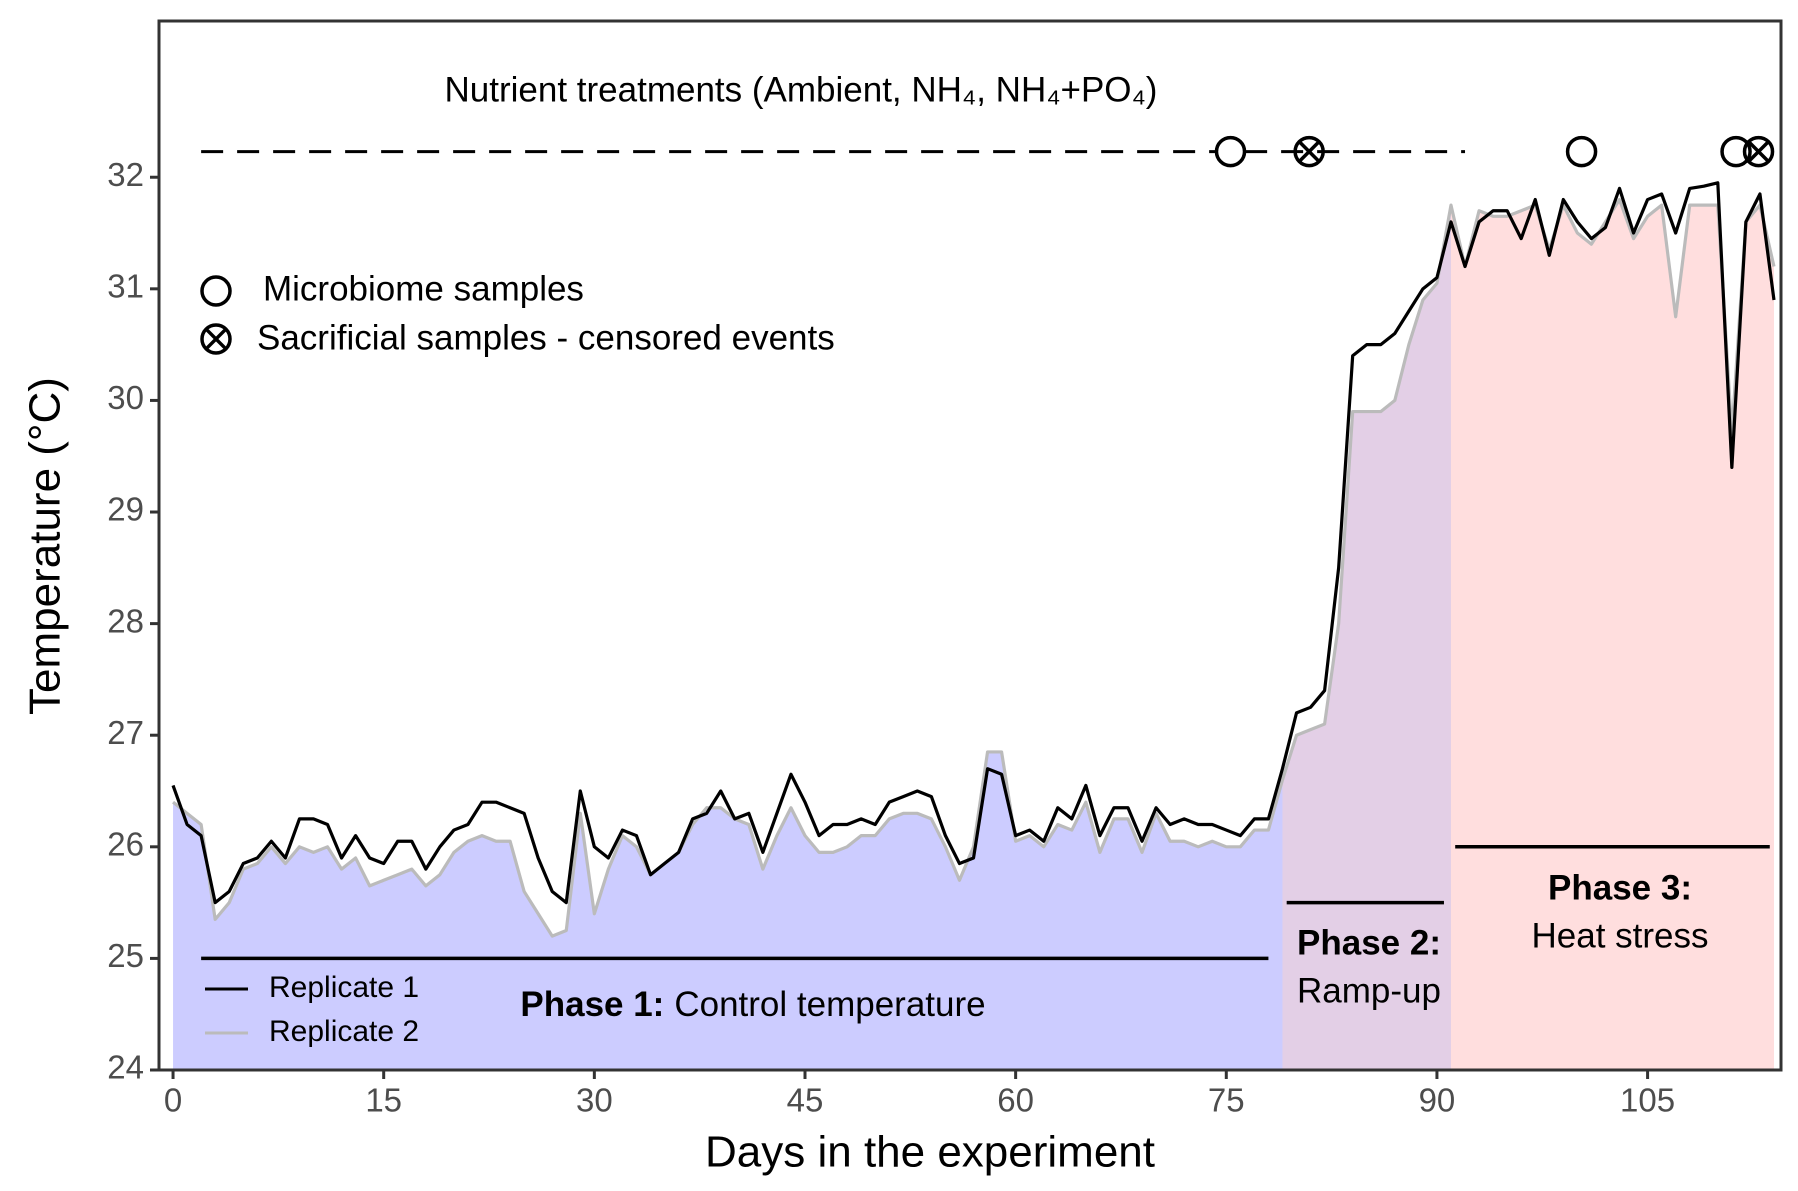  What do you see at coordinates (592, 1004) in the screenshot?
I see `phase-title: Phase 1:` at bounding box center [592, 1004].